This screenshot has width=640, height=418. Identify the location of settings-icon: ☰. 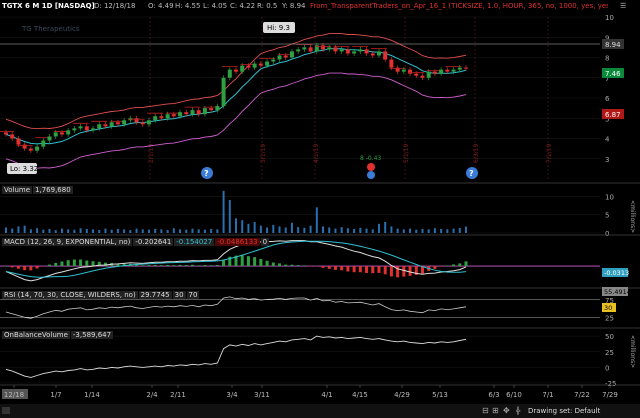
(623, 6).